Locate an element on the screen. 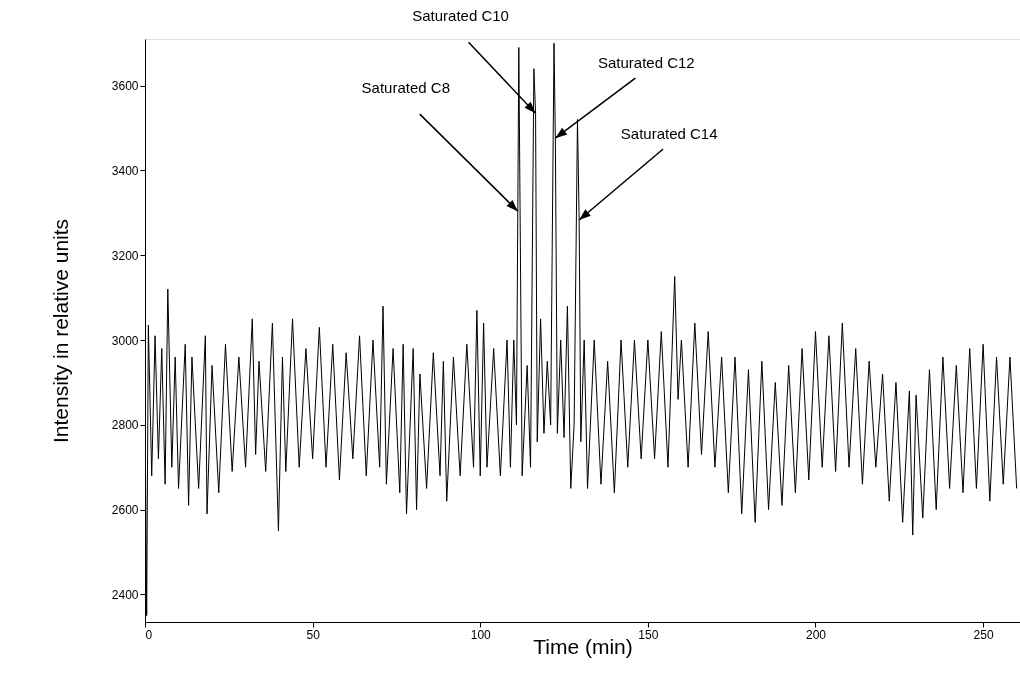 This screenshot has height=685, width=1020. annotation: Saturated C12 is located at coordinates (646, 63).